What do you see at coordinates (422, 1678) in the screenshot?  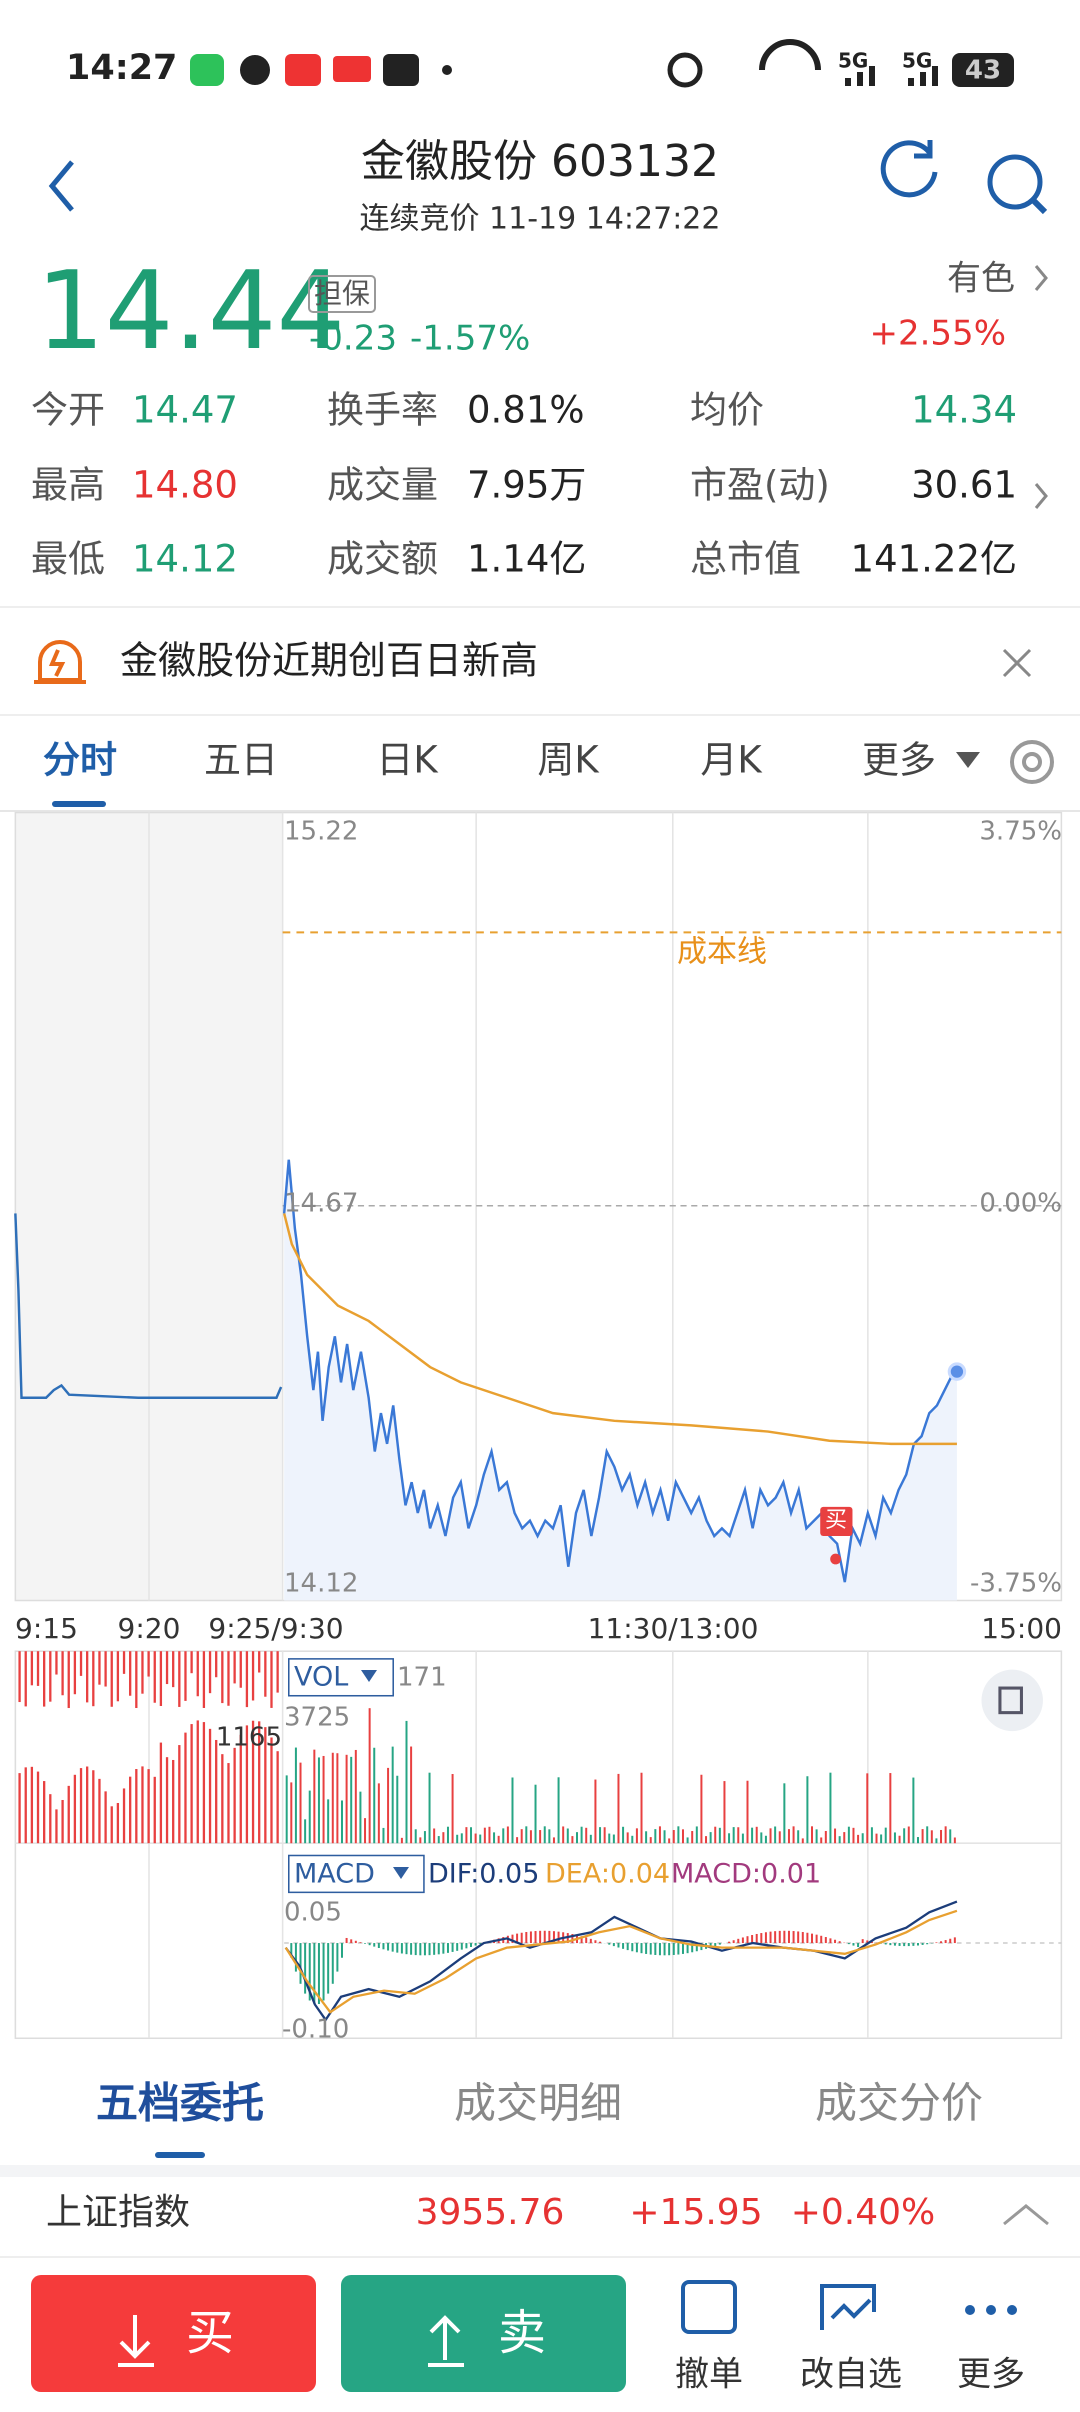 I see `vol-value: 171` at bounding box center [422, 1678].